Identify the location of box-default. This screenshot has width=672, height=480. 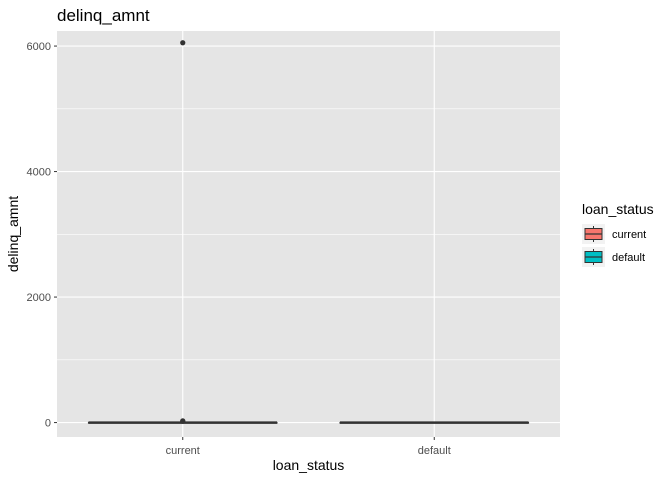
(434, 422).